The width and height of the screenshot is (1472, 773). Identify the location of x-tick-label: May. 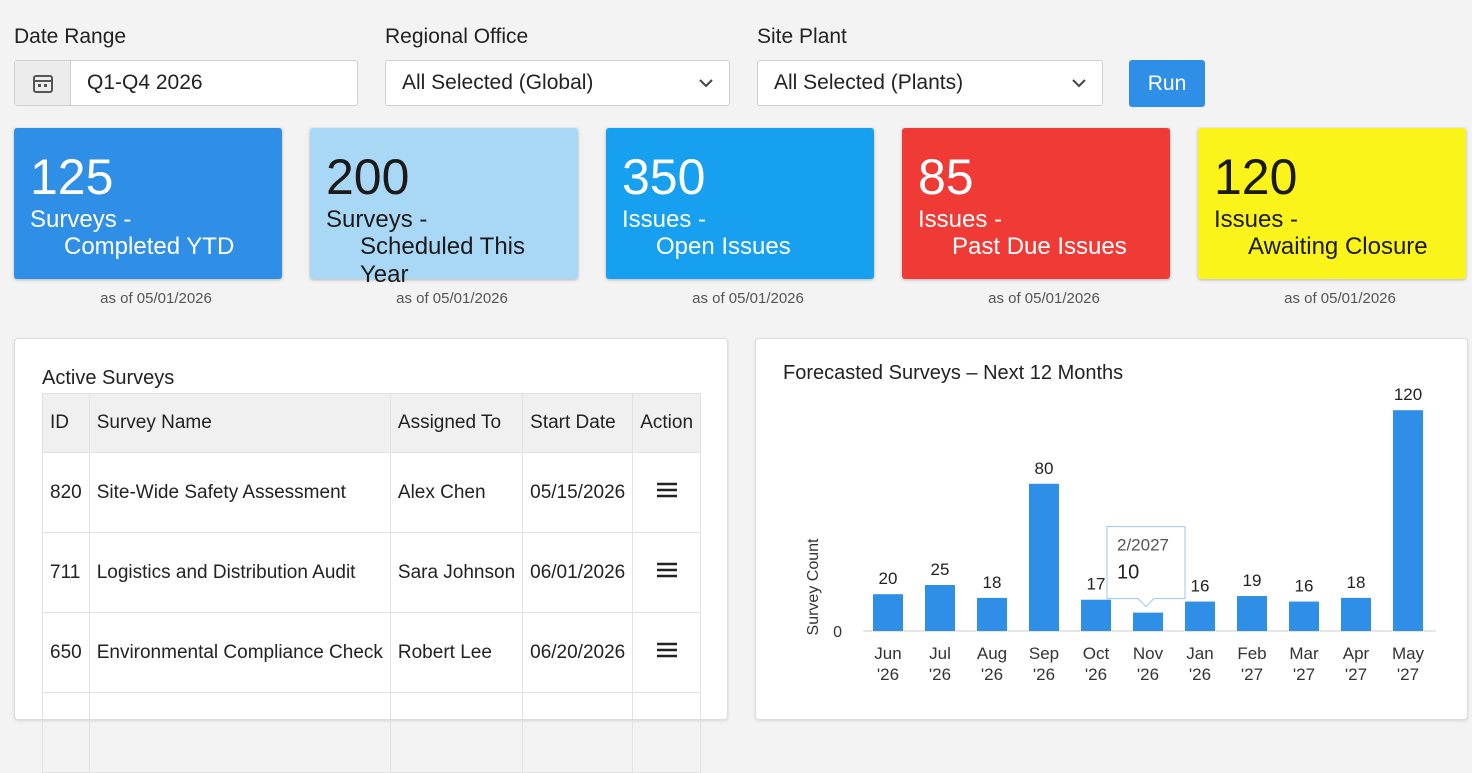
(1408, 653).